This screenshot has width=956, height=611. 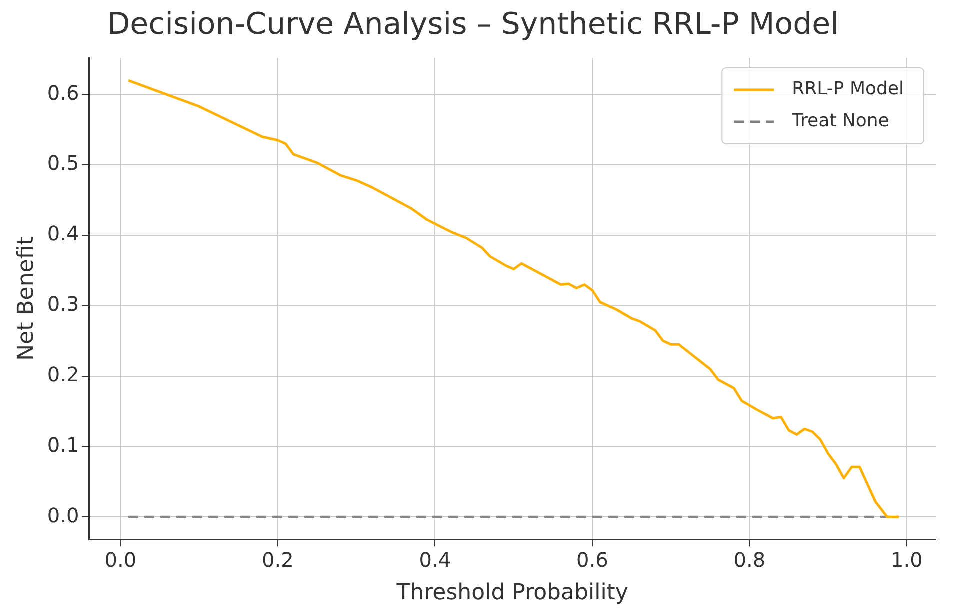 I want to click on y-tick-label: 0.3, so click(x=63, y=304).